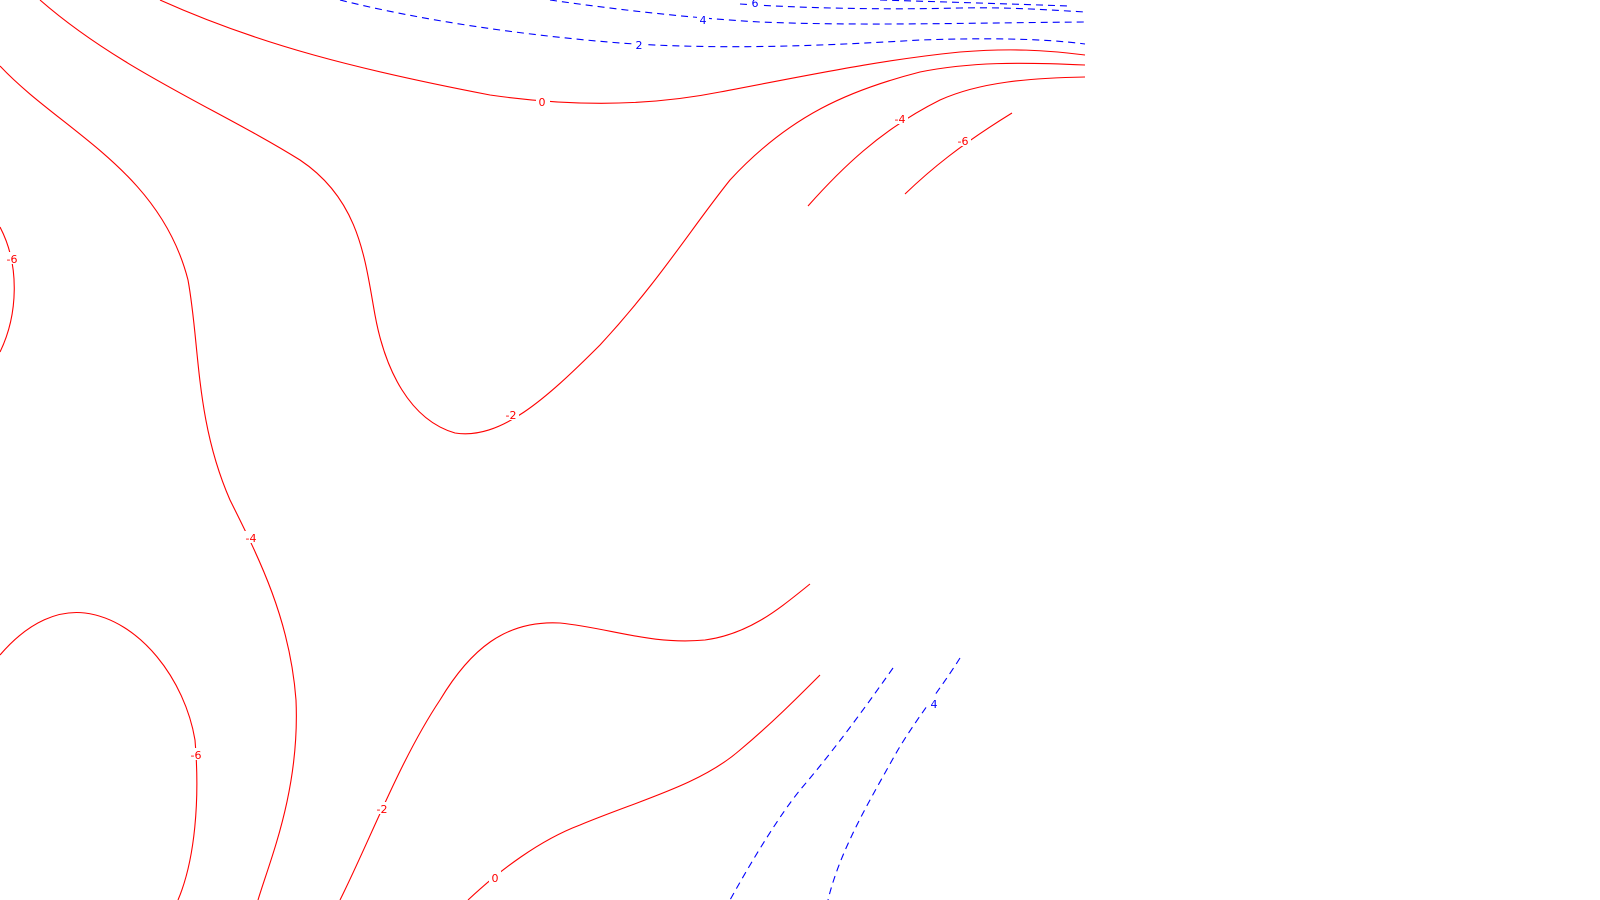 Image resolution: width=1600 pixels, height=900 pixels. I want to click on contour-label-pos-6-top: 6, so click(755, 5).